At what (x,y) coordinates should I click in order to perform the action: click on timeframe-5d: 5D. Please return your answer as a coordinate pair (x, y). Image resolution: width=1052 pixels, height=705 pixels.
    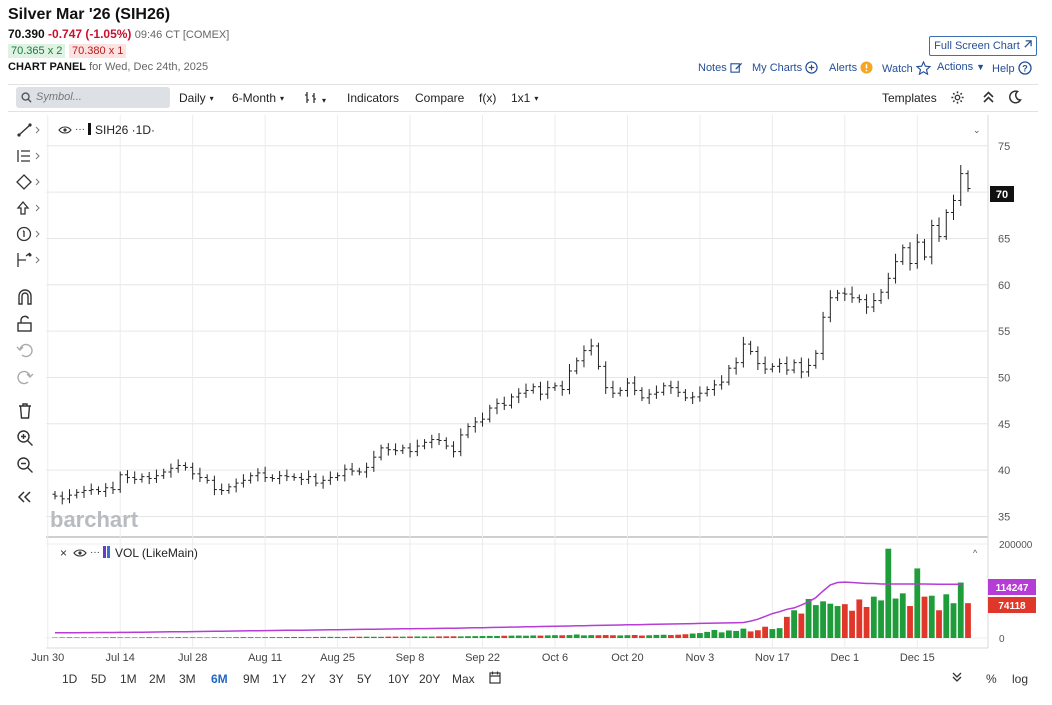
    Looking at the image, I should click on (99, 679).